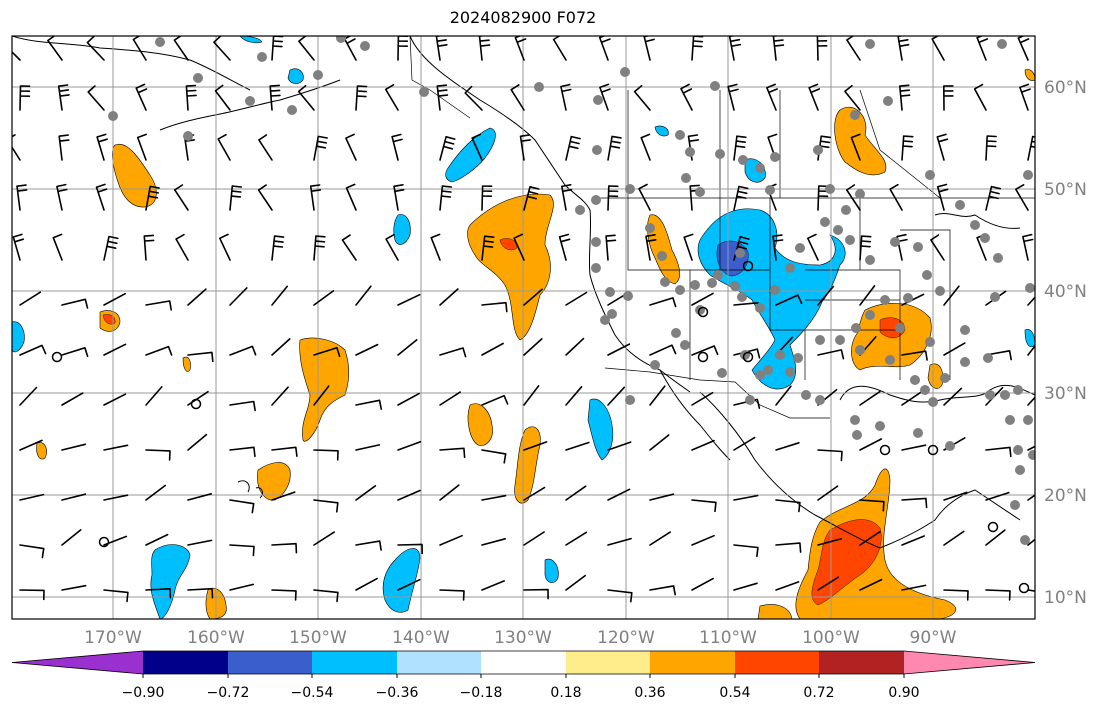 Image resolution: width=1105 pixels, height=712 pixels. I want to click on fill-orange-tropical-pacific, so click(480, 424).